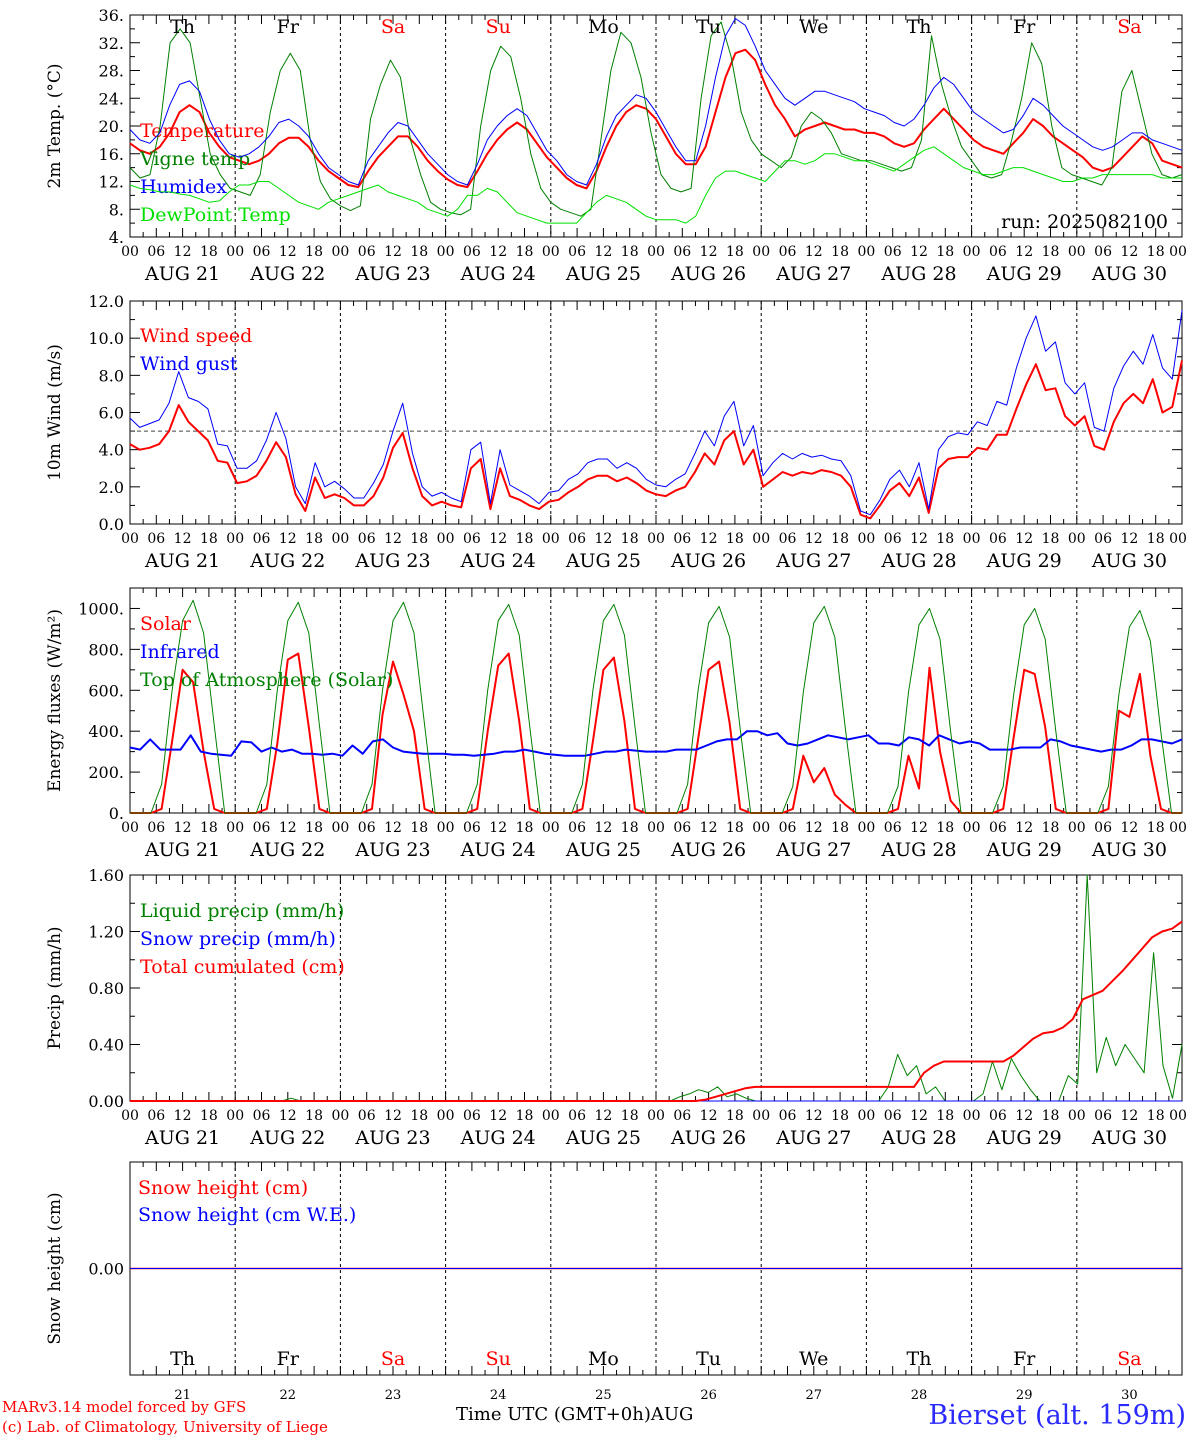 This screenshot has height=1440, width=1194. I want to click on panel-4-weekday-label: Th, so click(919, 1359).